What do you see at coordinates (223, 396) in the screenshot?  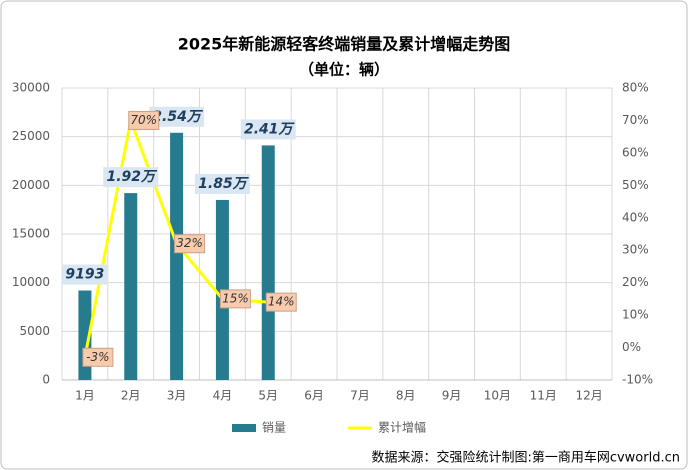 I see `x-tick-label: 4月` at bounding box center [223, 396].